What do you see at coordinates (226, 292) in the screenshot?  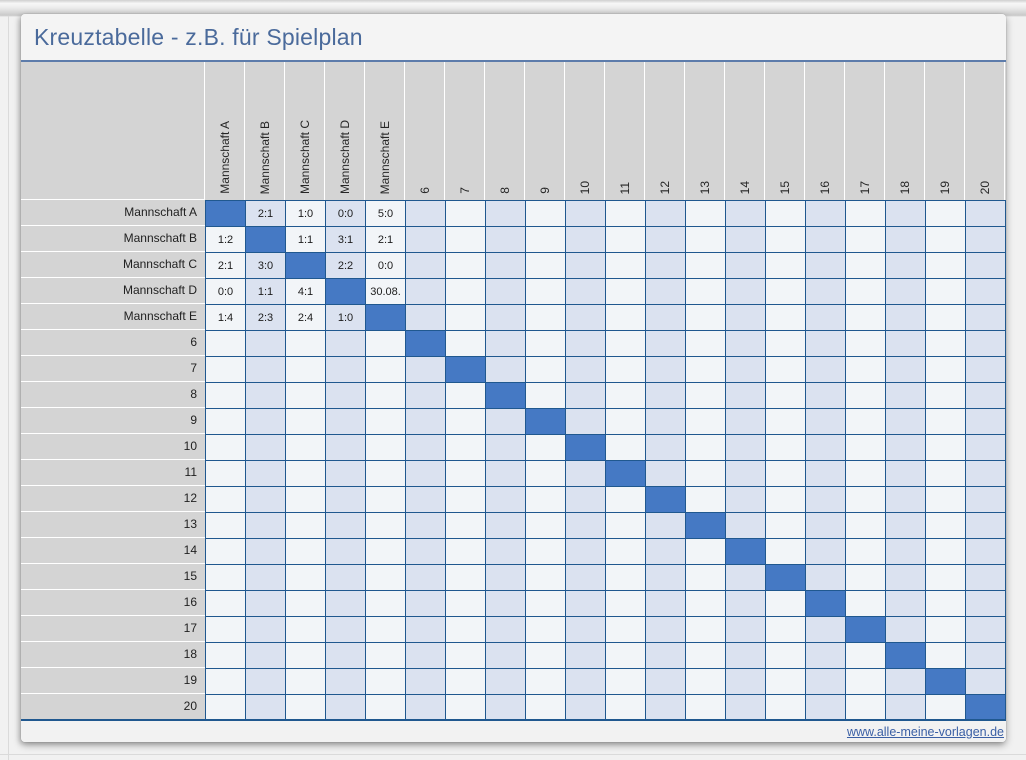 I see `grid-cell: 0:0` at bounding box center [226, 292].